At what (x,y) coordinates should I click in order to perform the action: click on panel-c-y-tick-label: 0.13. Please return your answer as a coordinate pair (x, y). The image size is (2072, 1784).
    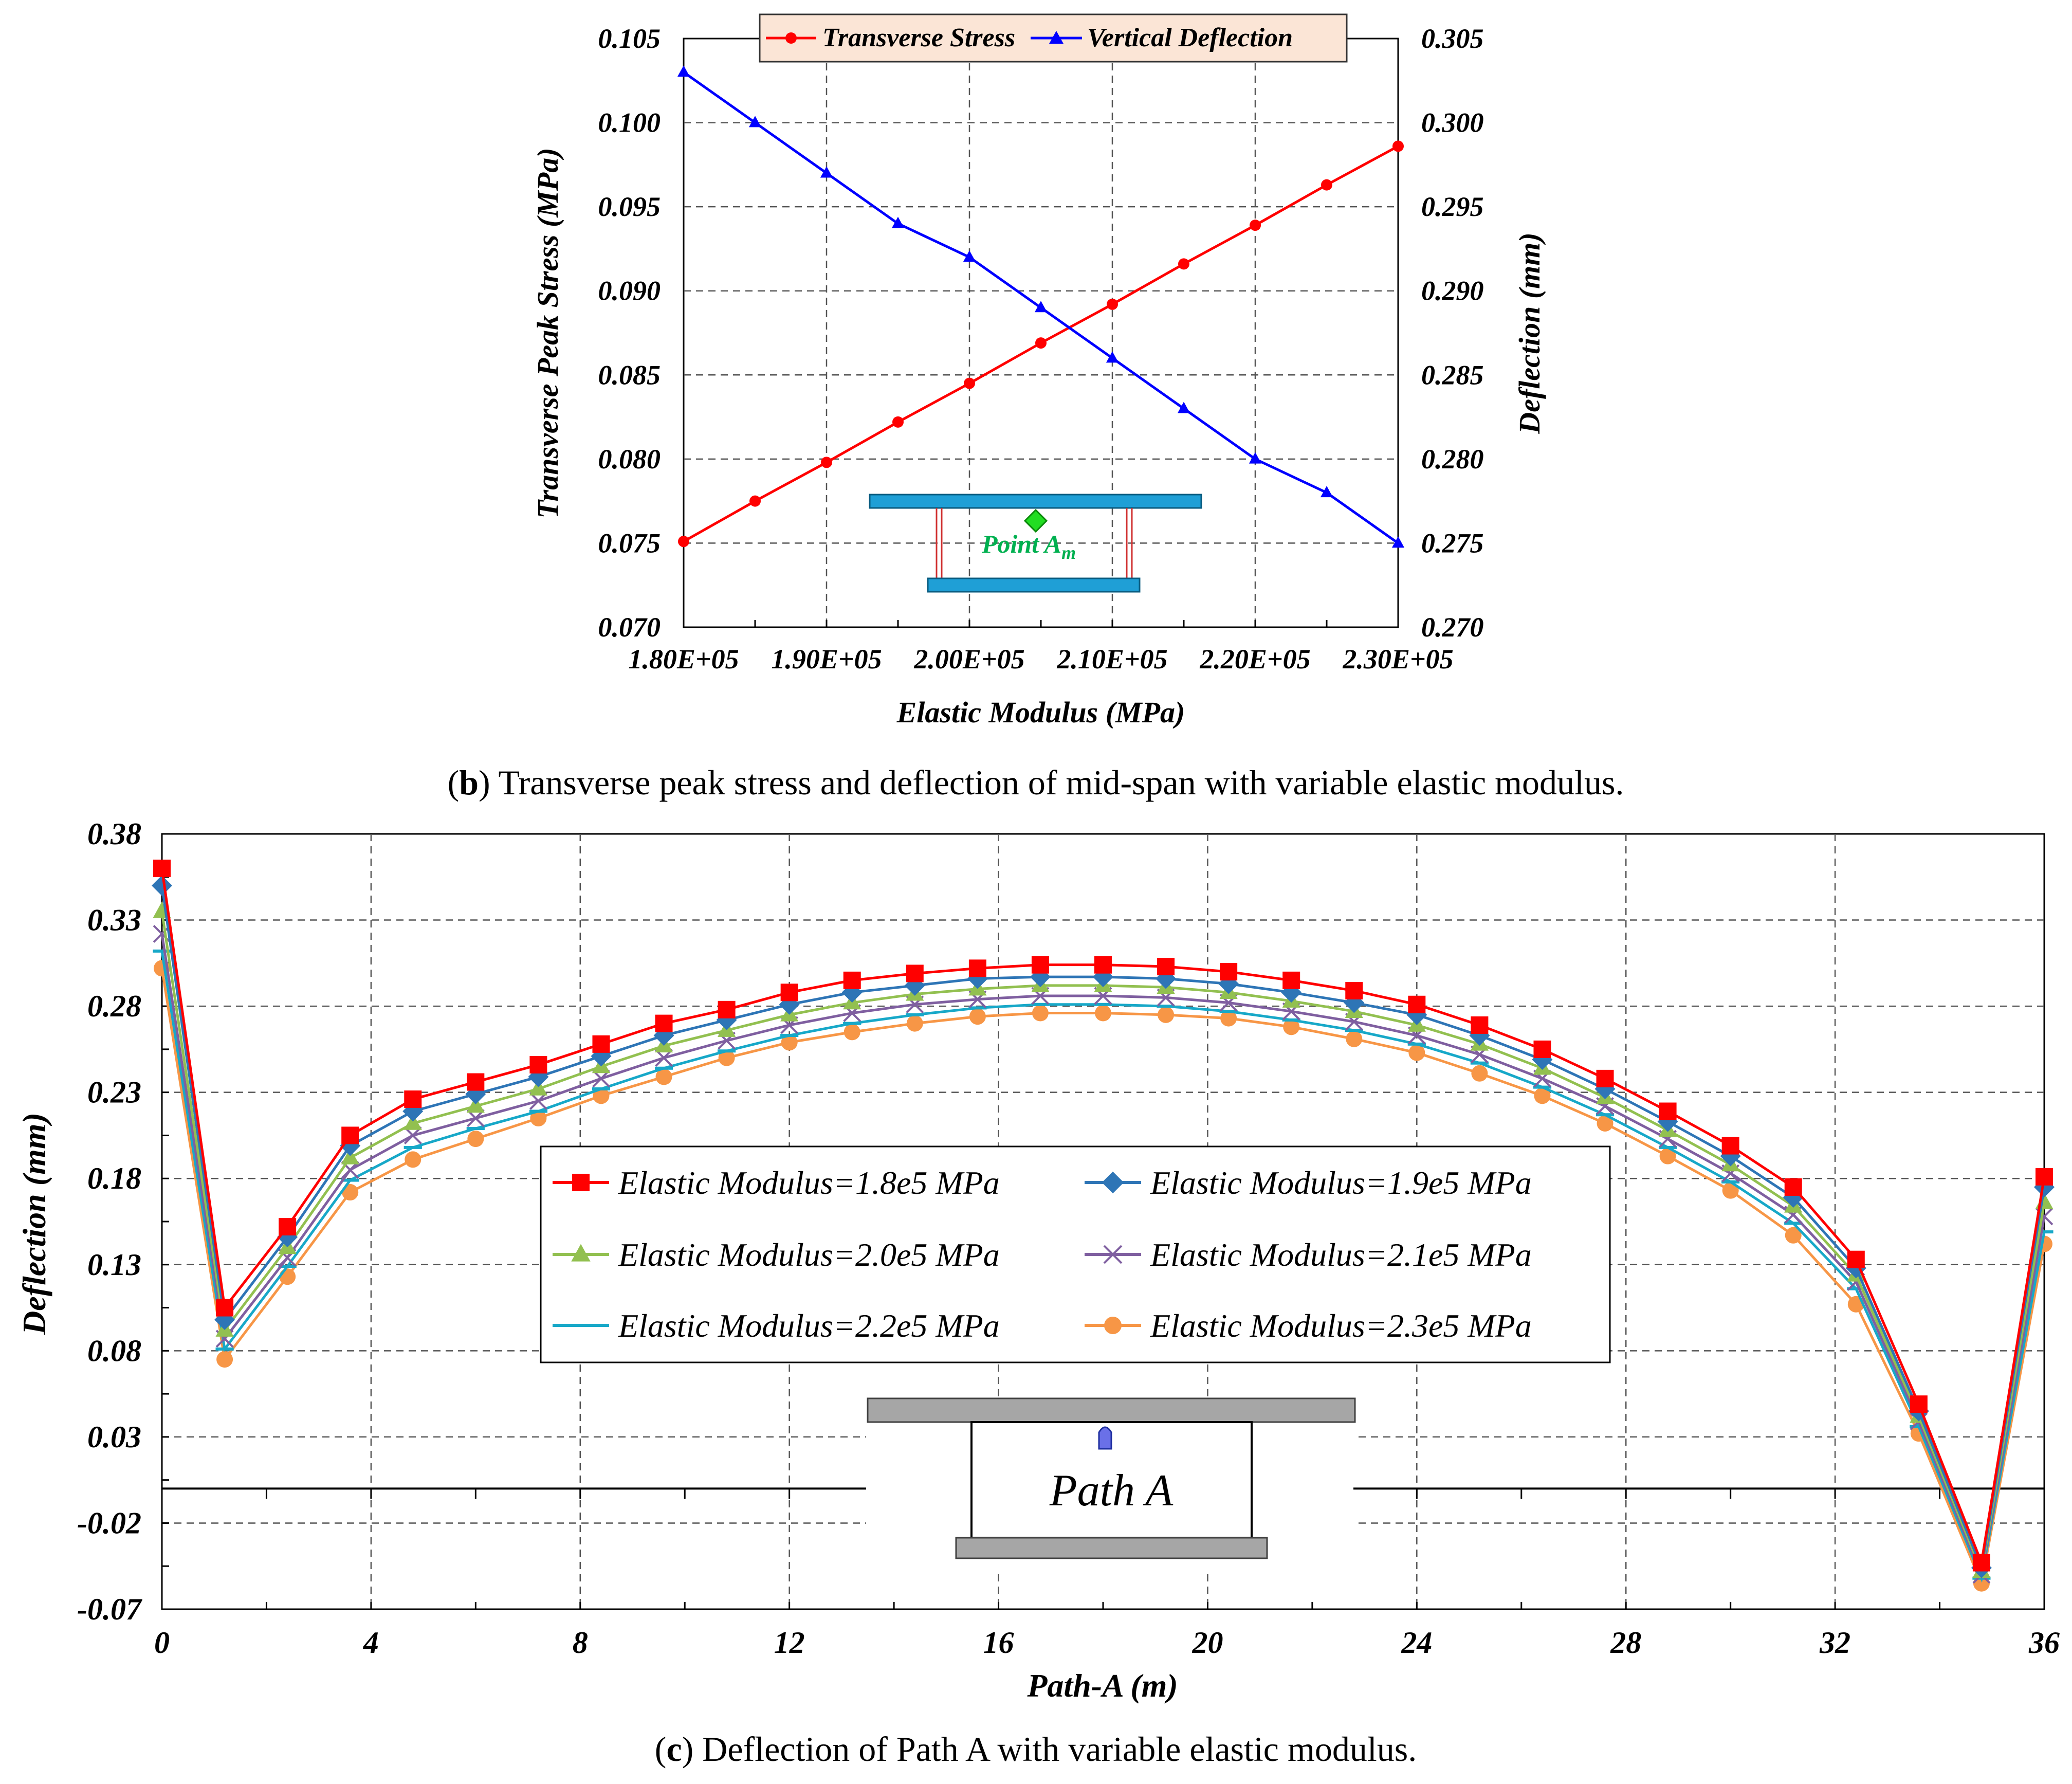
    Looking at the image, I should click on (114, 1265).